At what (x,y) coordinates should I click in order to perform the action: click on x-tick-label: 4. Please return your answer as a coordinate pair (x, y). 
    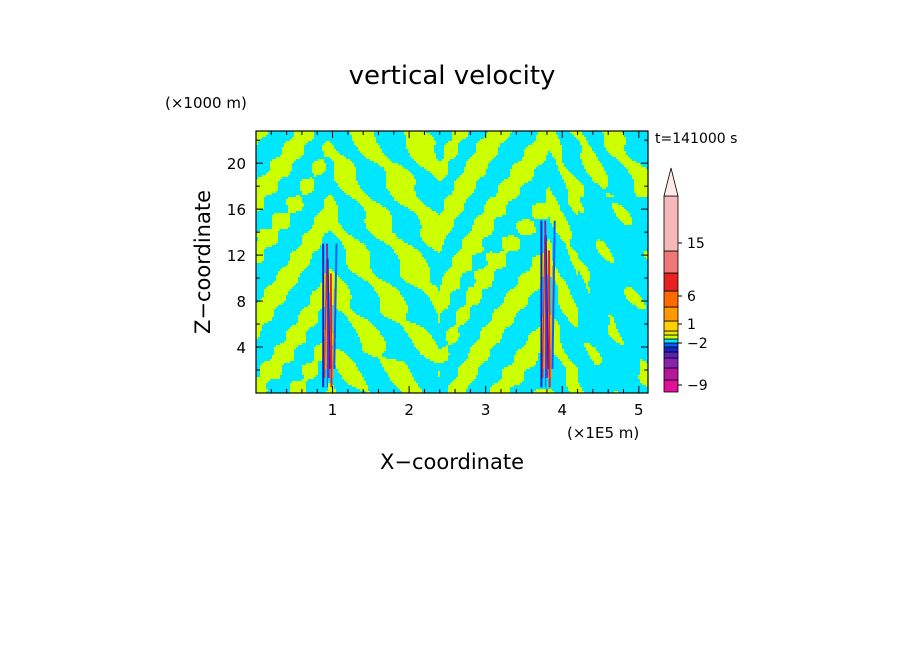
    Looking at the image, I should click on (562, 410).